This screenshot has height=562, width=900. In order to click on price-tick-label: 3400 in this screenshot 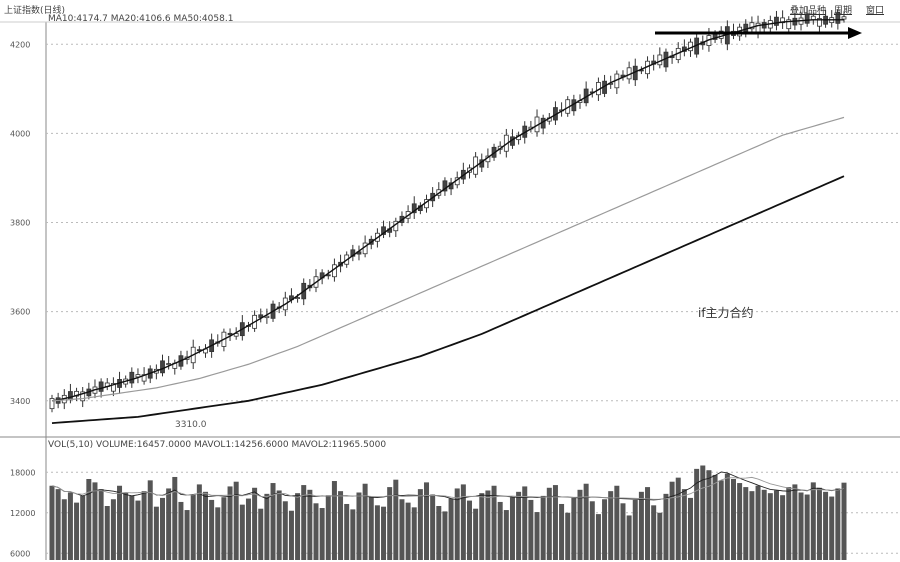, I will do `click(20, 401)`.